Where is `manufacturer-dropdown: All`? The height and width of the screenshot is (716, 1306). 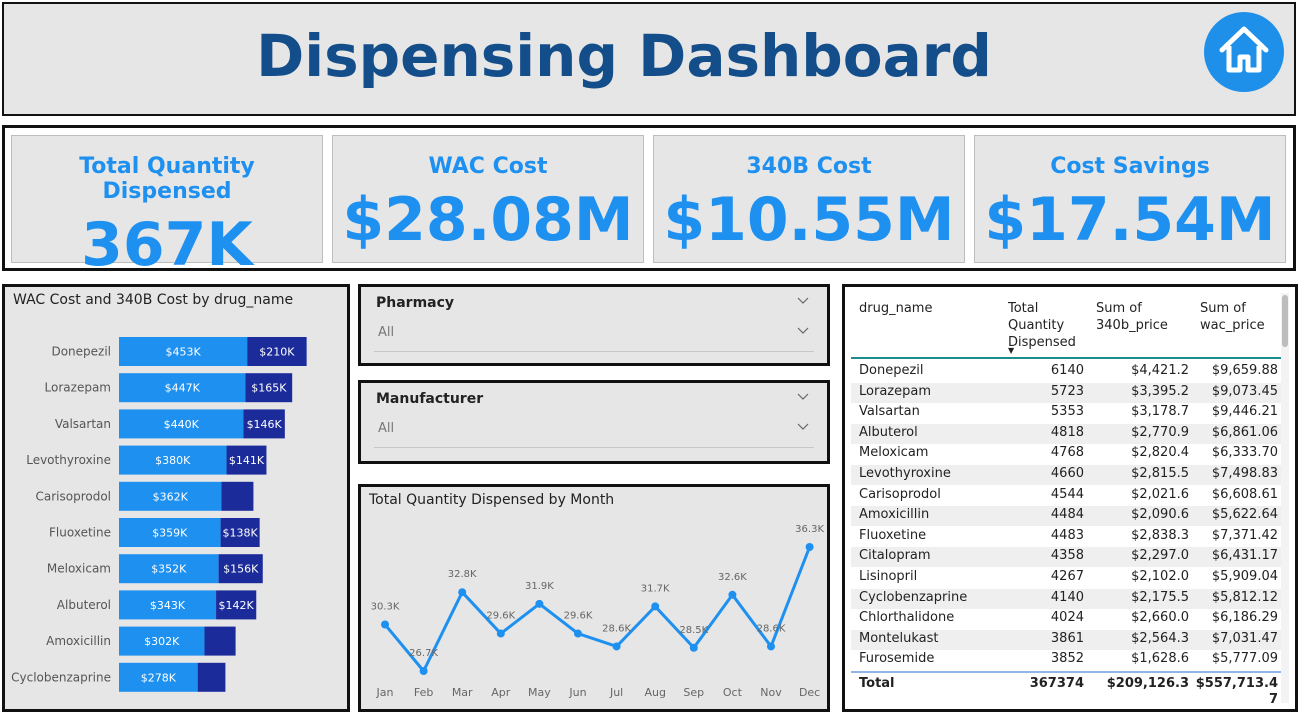
manufacturer-dropdown: All is located at coordinates (386, 428).